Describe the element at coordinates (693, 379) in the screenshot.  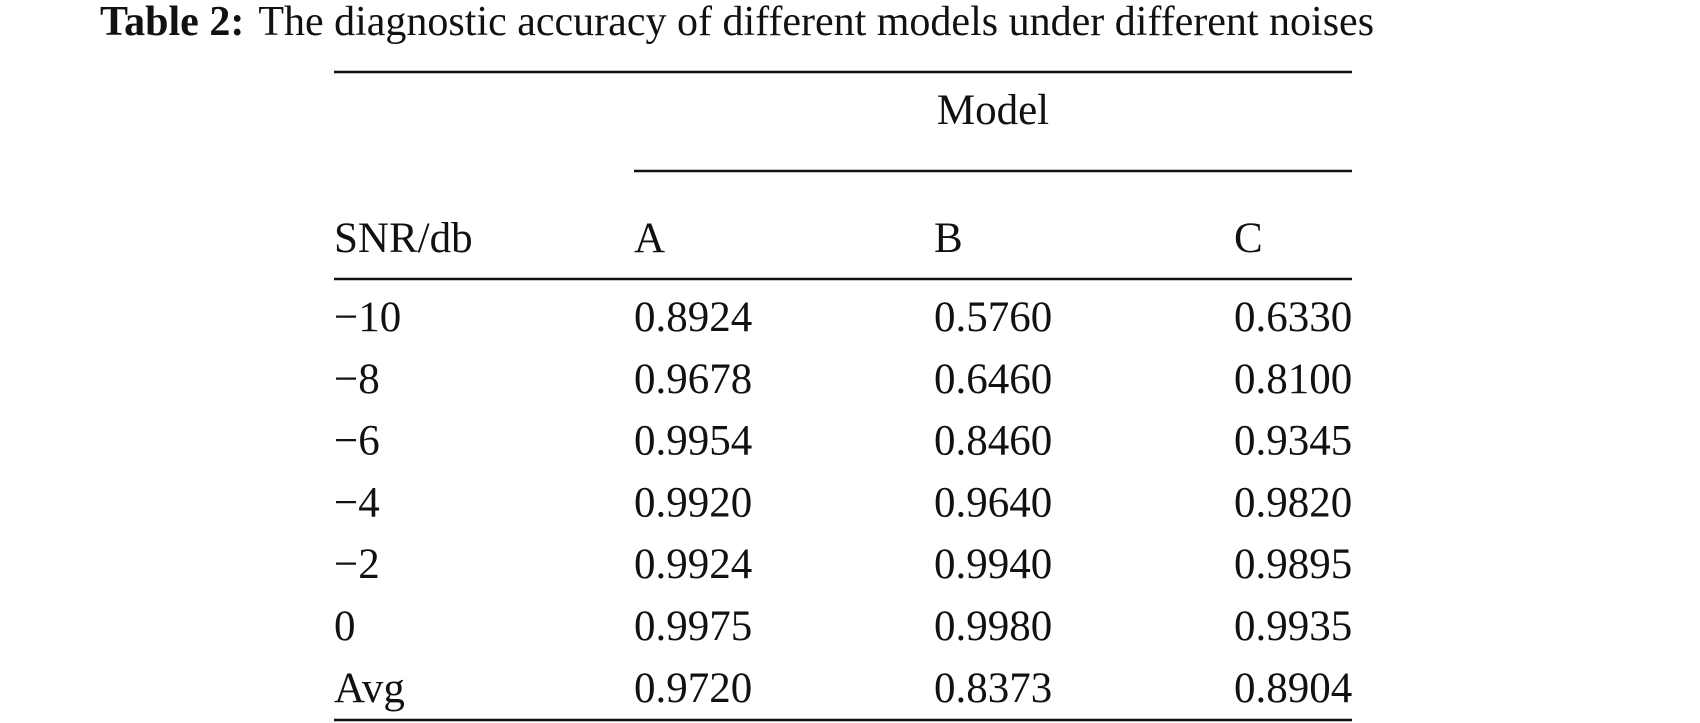
I see `cell: 0.9678` at that location.